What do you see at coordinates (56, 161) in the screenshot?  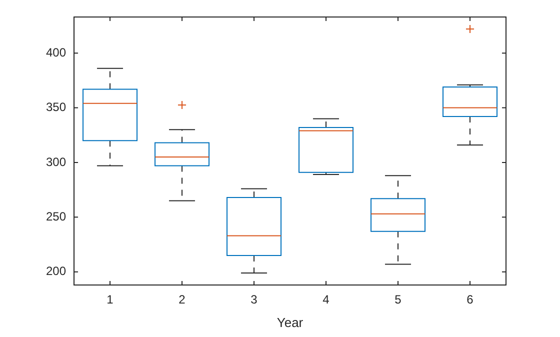 I see `y-tick-label: 300` at bounding box center [56, 161].